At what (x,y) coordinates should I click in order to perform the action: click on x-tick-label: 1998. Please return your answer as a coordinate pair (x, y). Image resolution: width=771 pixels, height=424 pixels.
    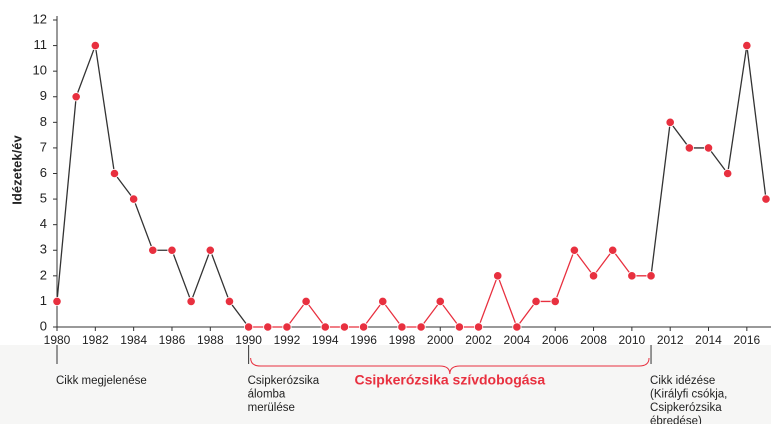
    Looking at the image, I should click on (402, 340).